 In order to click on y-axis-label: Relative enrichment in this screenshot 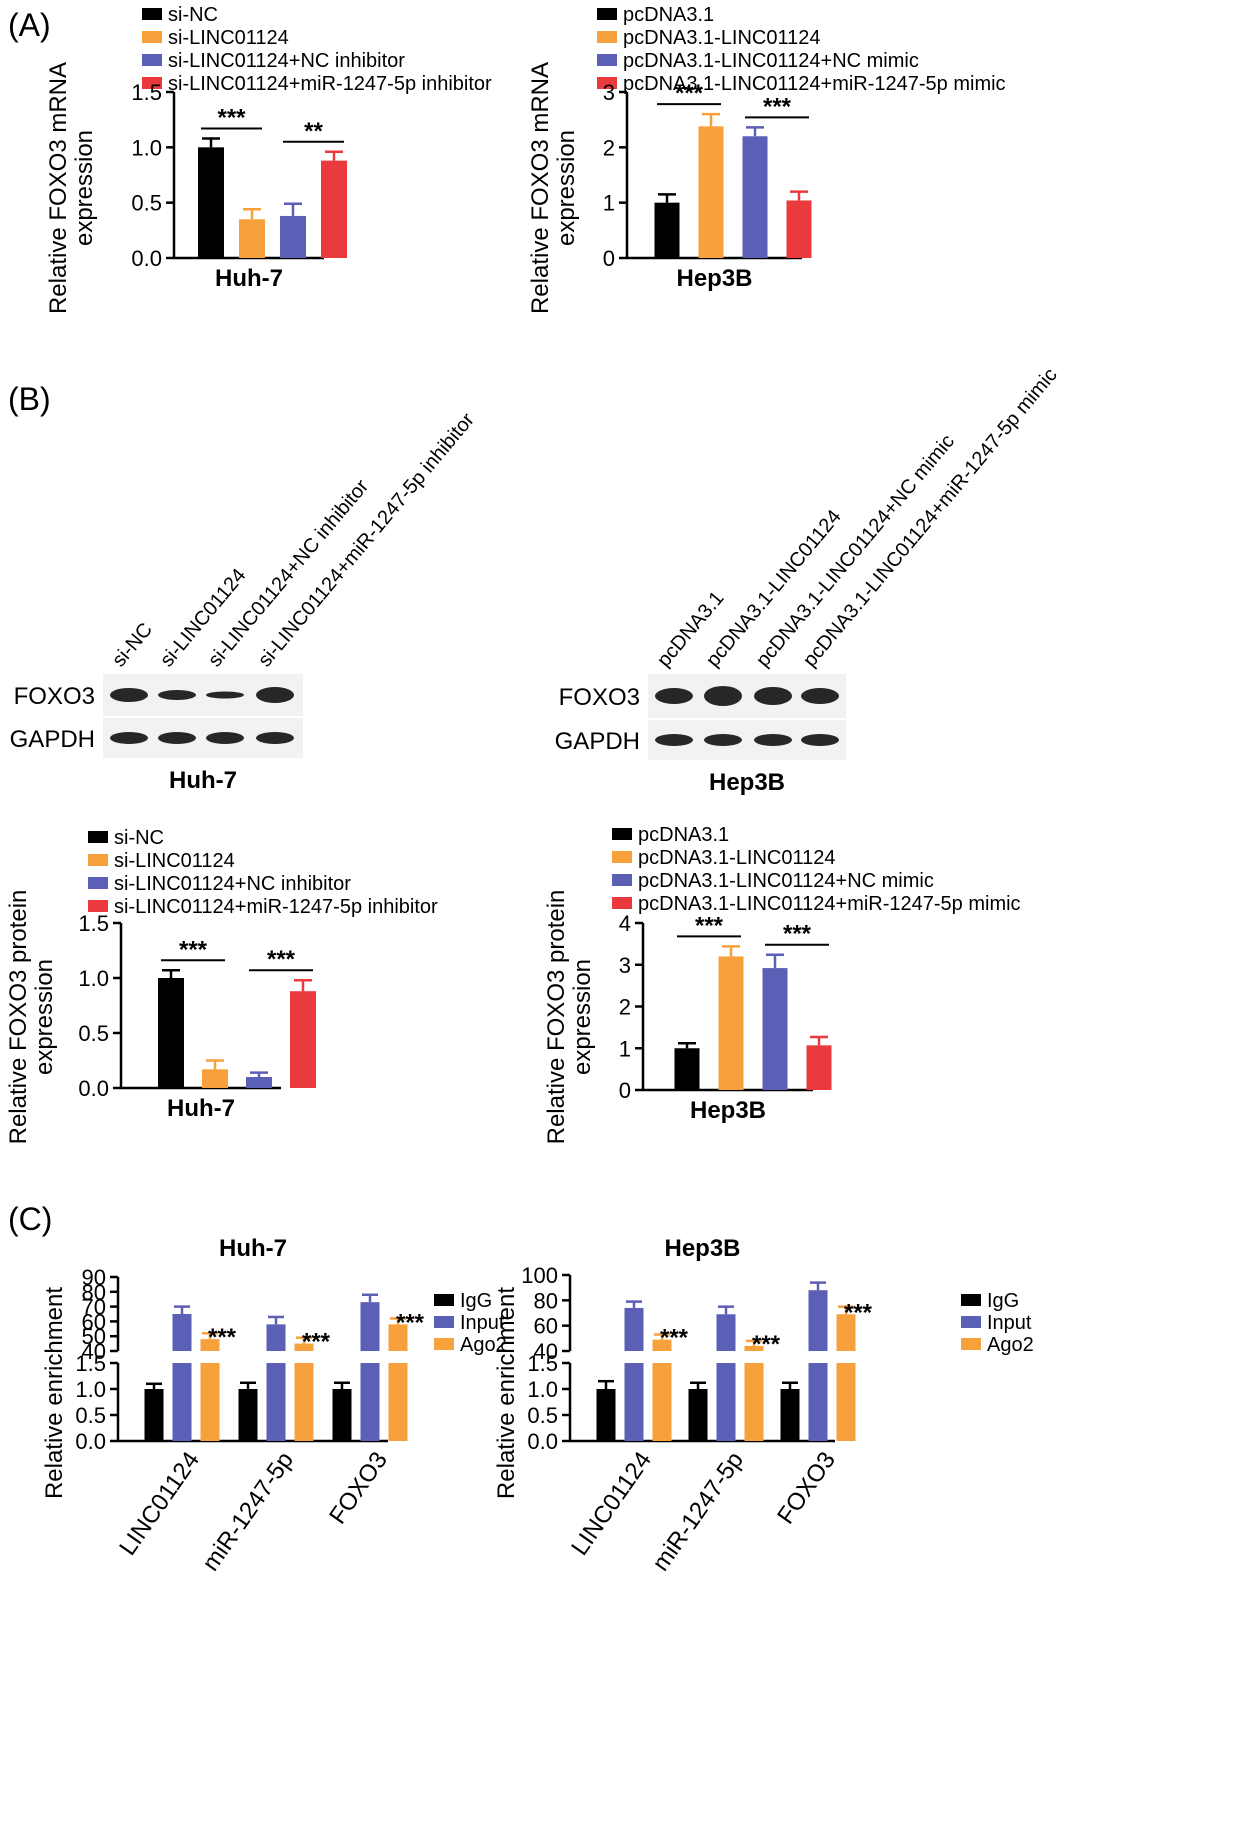, I will do `click(54, 1393)`.